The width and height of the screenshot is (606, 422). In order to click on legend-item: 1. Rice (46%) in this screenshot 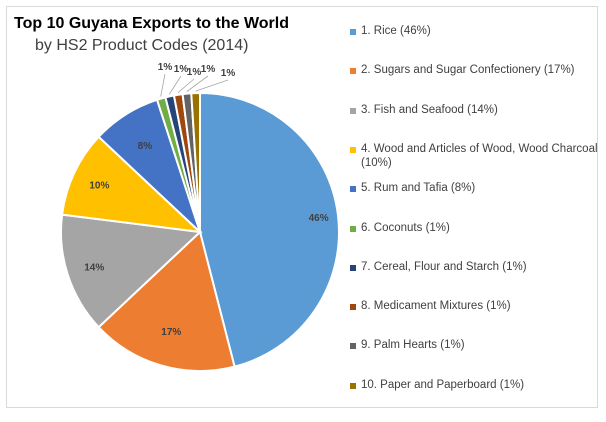, I will do `click(390, 31)`.